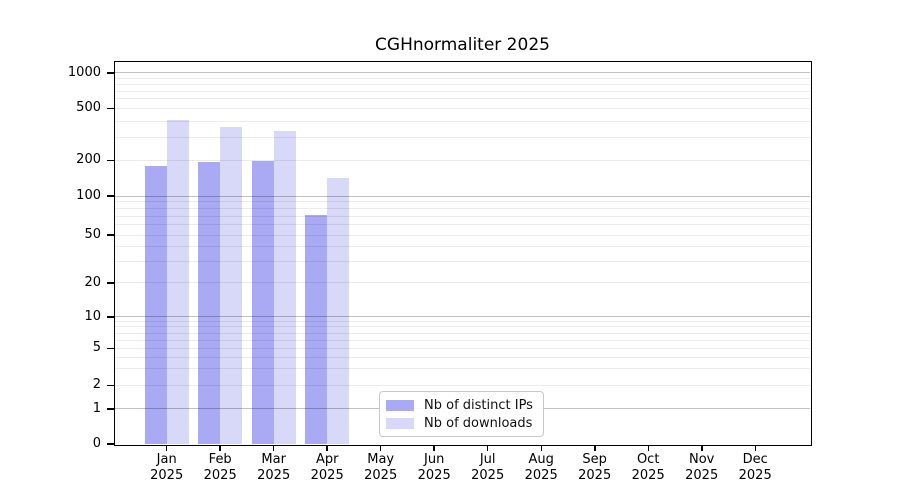 Image resolution: width=900 pixels, height=500 pixels. I want to click on x-tick-label-jun: Jun 2025, so click(434, 467).